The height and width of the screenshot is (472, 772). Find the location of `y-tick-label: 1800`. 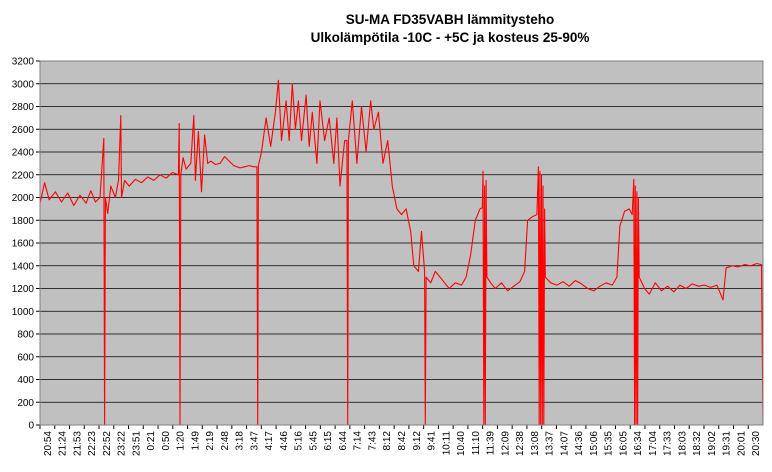

y-tick-label: 1800 is located at coordinates (23, 221).